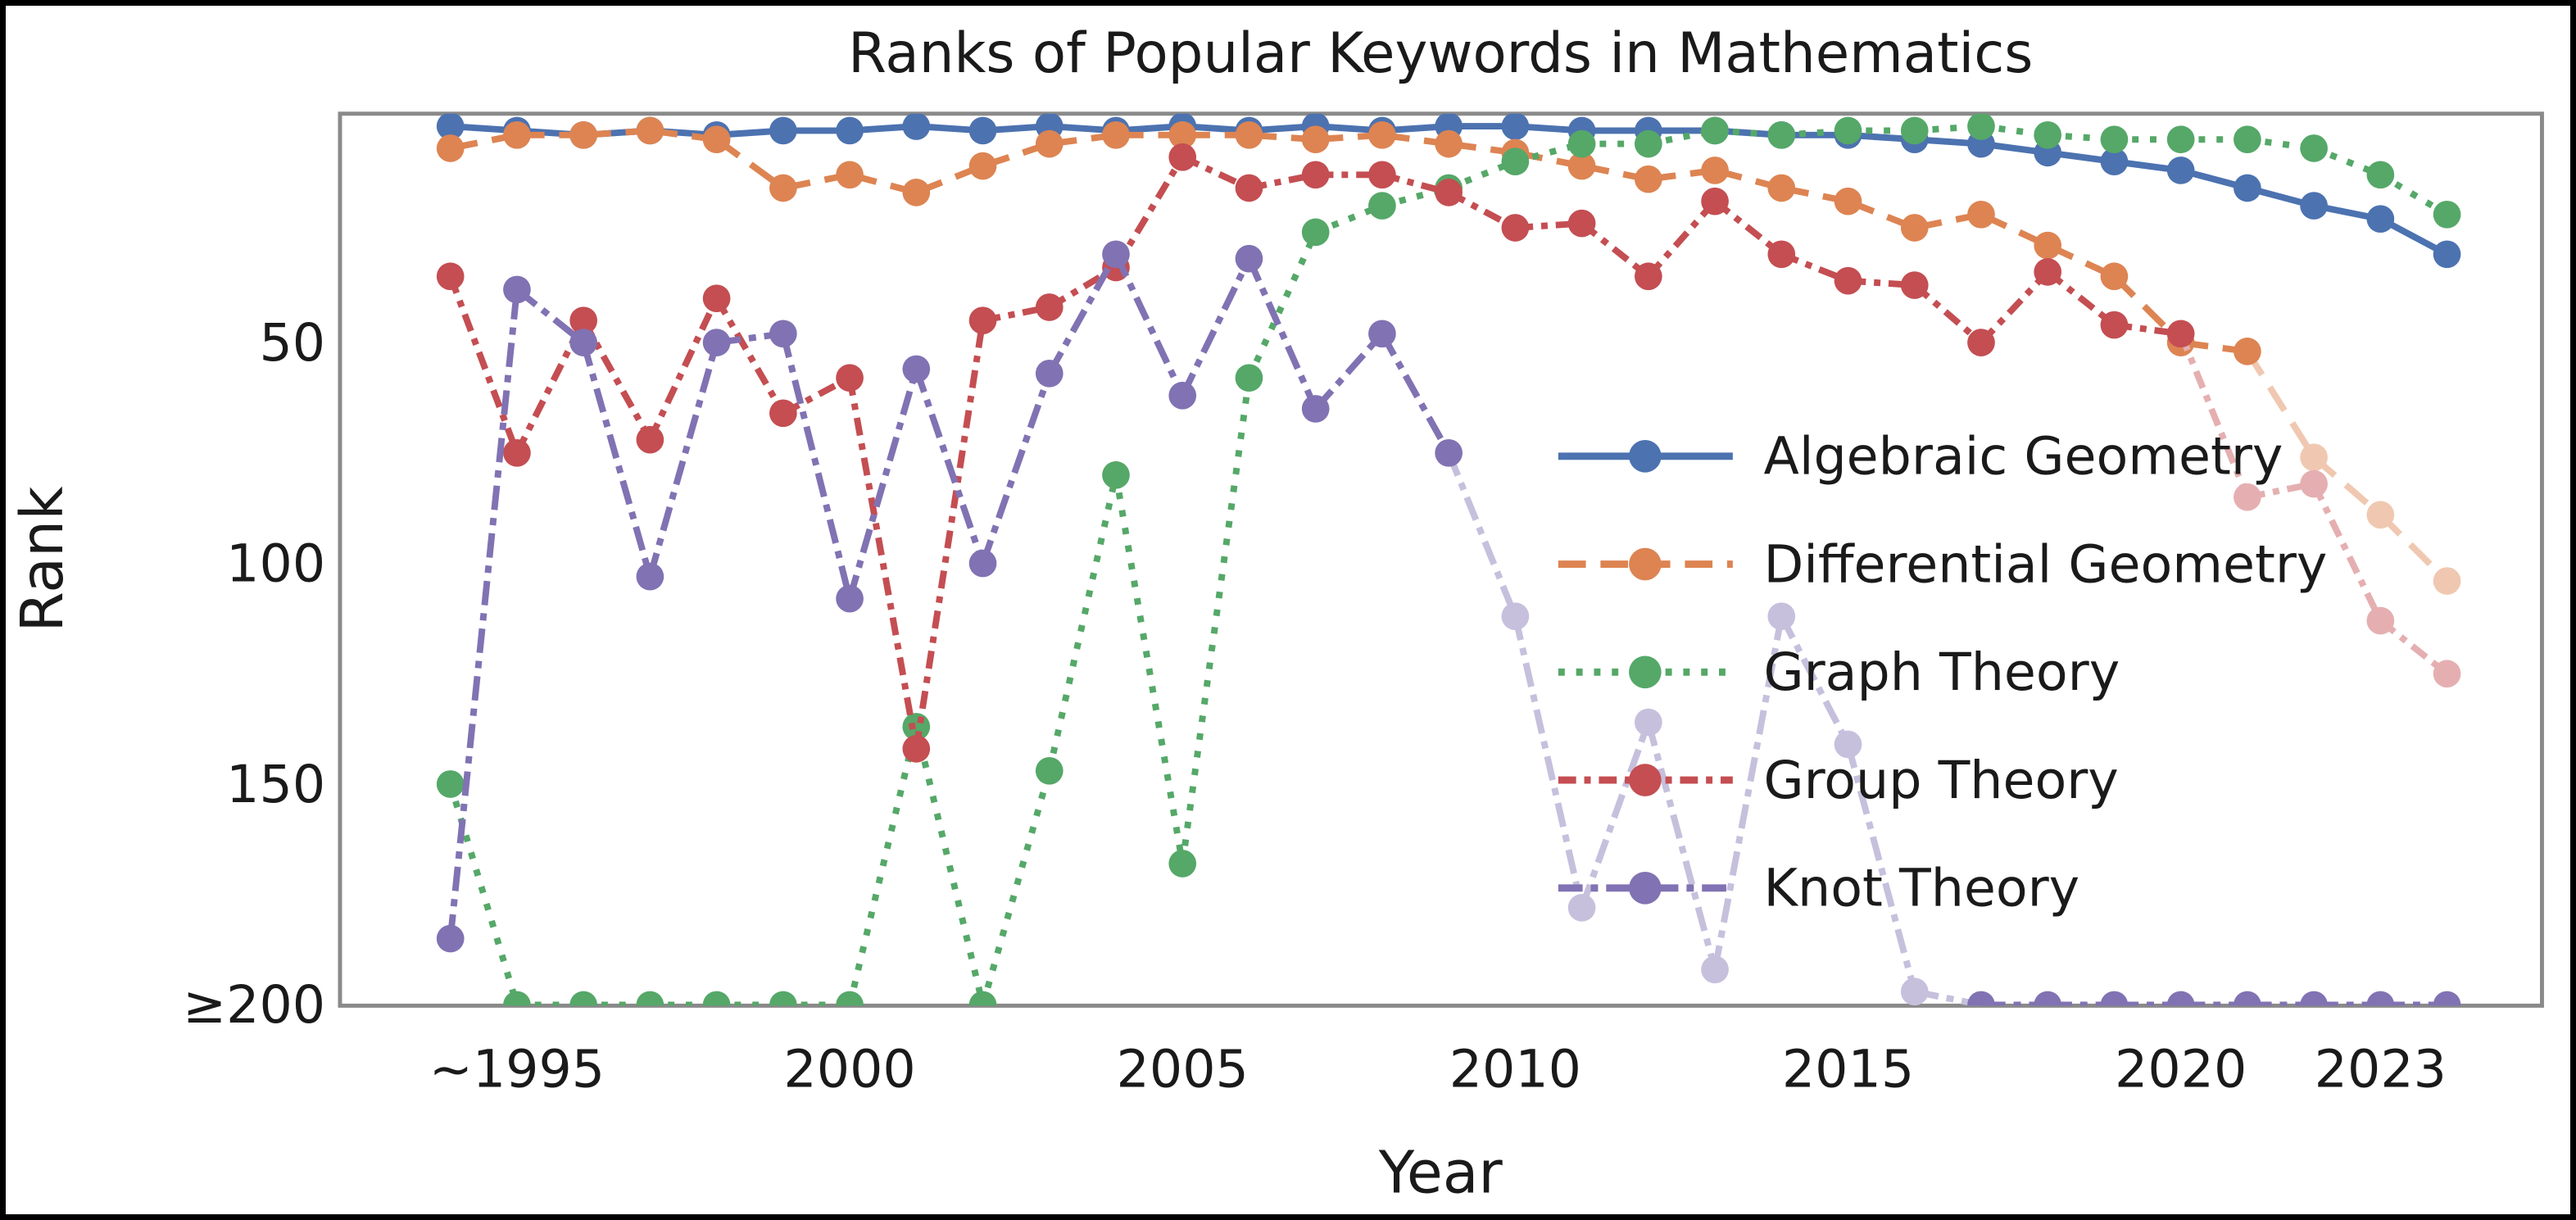 This screenshot has height=1220, width=2576. What do you see at coordinates (517, 1068) in the screenshot?
I see `x-tick-label: ~1995` at bounding box center [517, 1068].